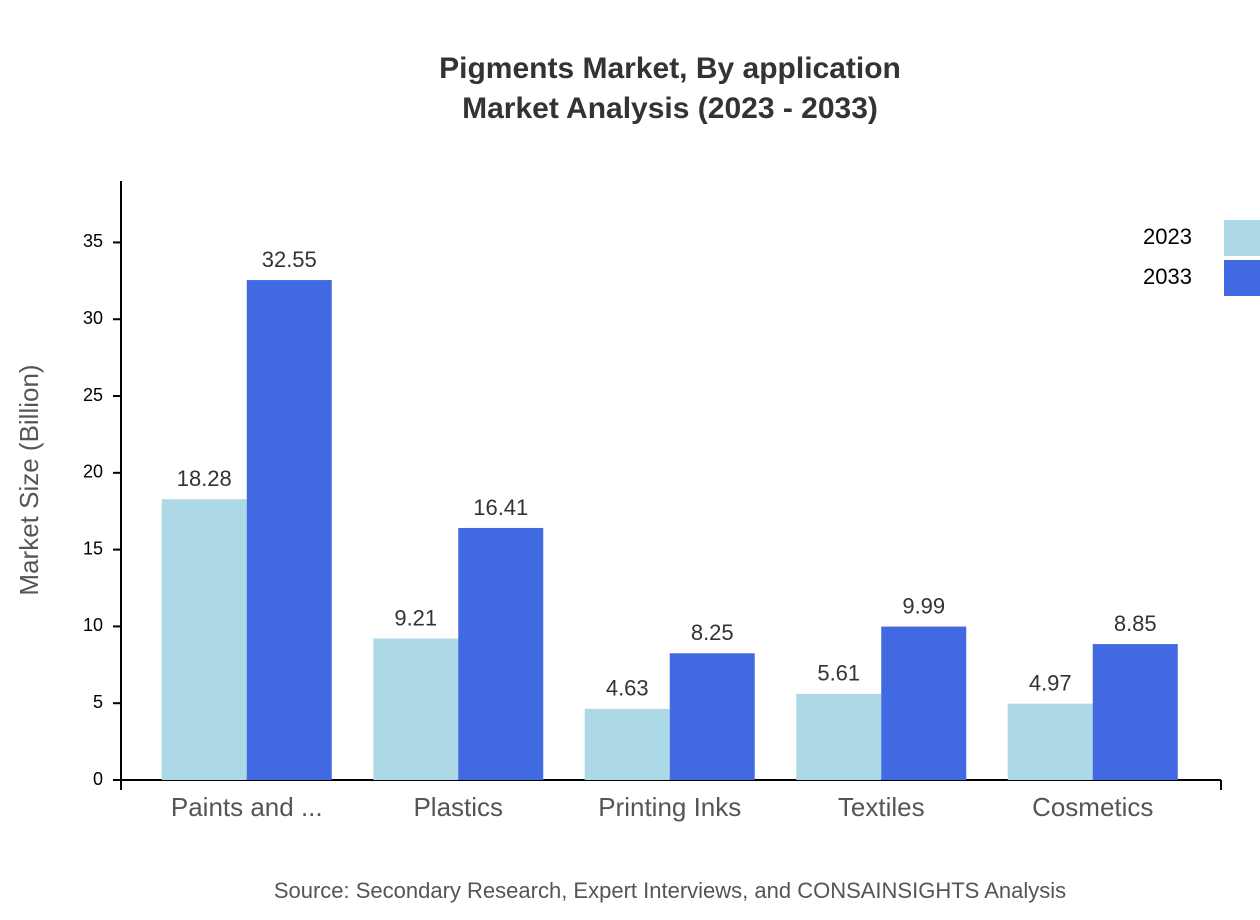 This screenshot has height=920, width=1260. Describe the element at coordinates (415, 617) in the screenshot. I see `data-label: 9.21` at that location.